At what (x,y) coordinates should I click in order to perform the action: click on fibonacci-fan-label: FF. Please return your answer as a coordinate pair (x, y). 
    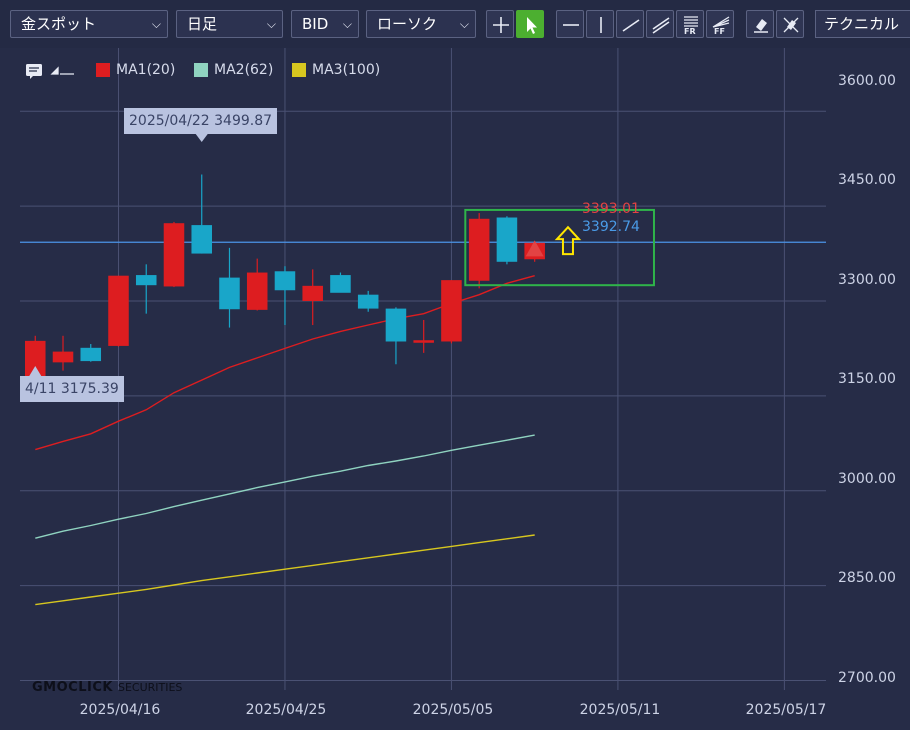
    Looking at the image, I should click on (719, 31).